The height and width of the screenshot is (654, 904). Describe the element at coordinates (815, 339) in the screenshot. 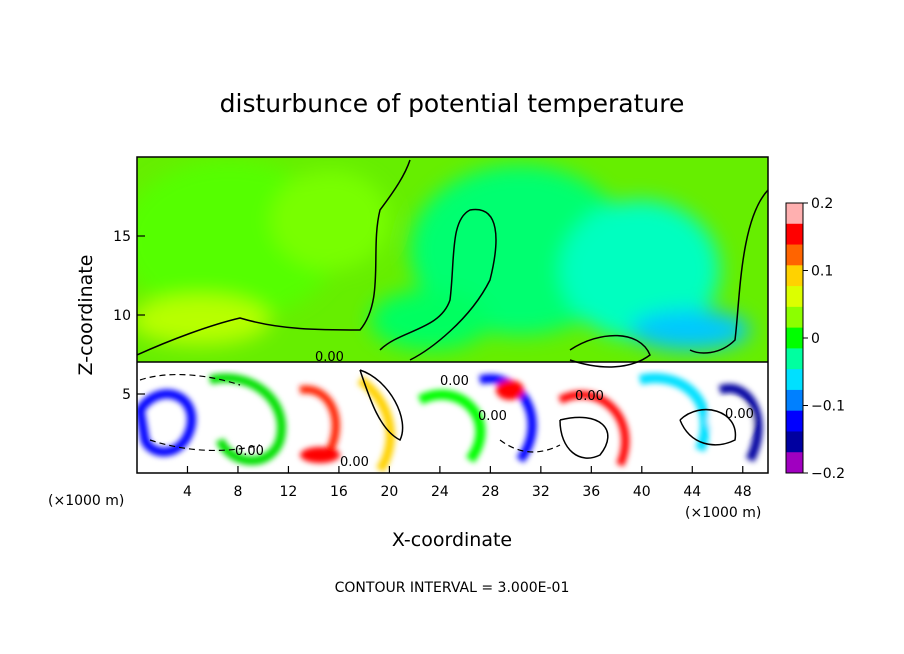

I see `colorbar-tick-label: 0` at that location.